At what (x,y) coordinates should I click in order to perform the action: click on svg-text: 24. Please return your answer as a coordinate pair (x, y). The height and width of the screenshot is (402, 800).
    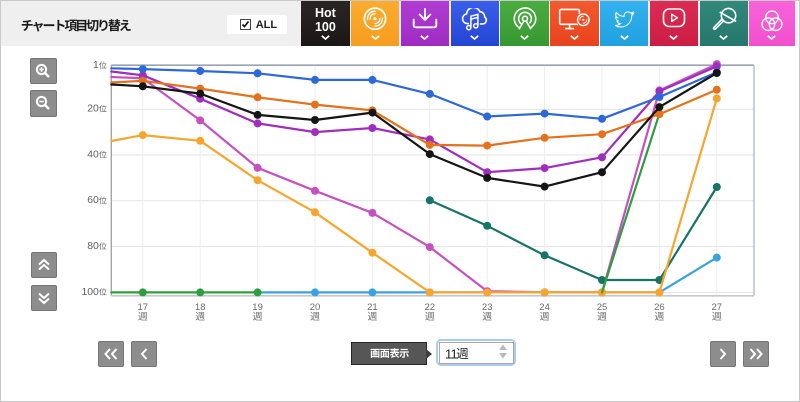
    Looking at the image, I should click on (544, 307).